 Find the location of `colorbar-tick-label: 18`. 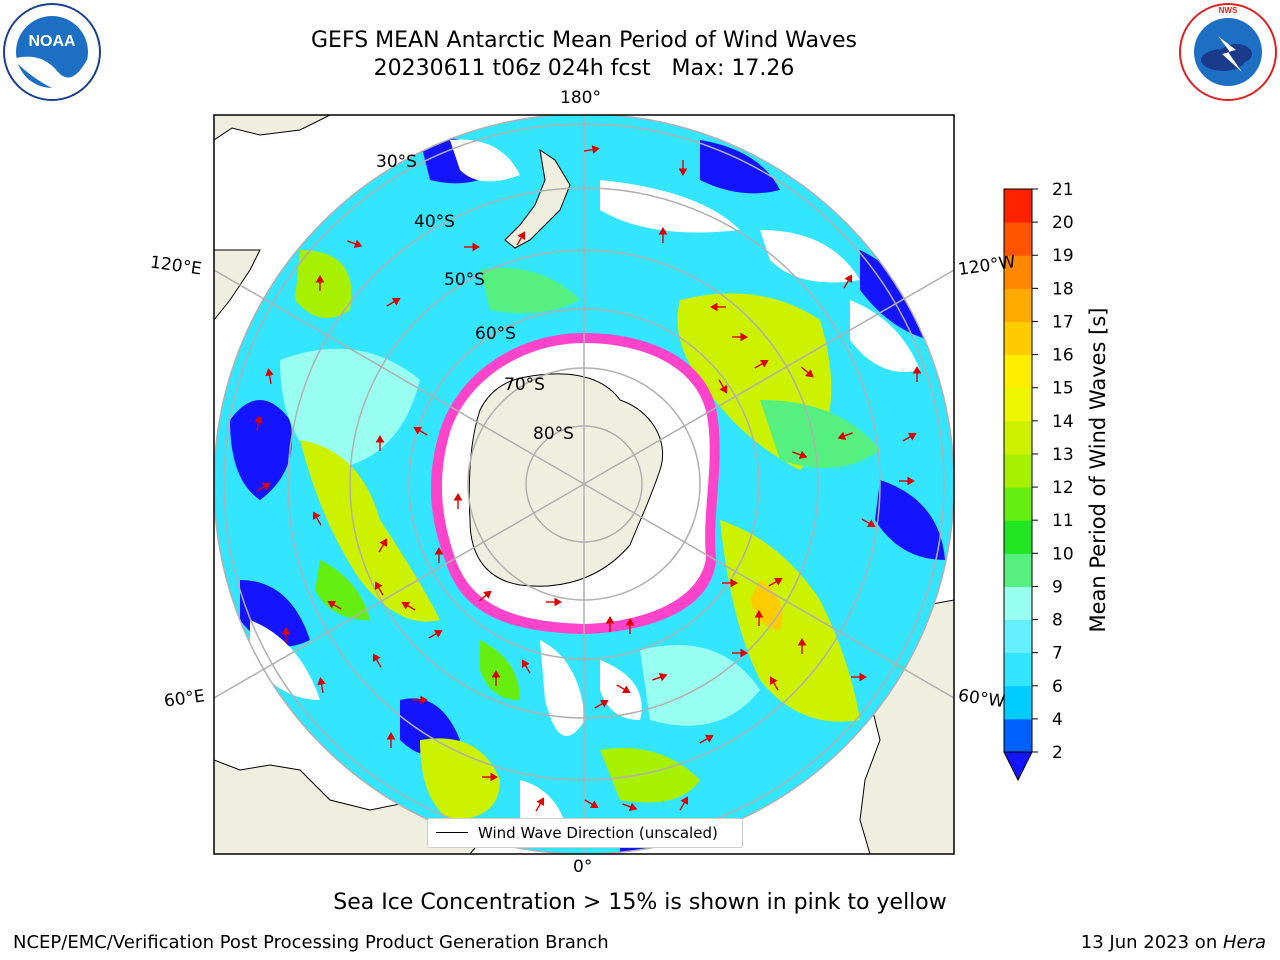

colorbar-tick-label: 18 is located at coordinates (1063, 289).